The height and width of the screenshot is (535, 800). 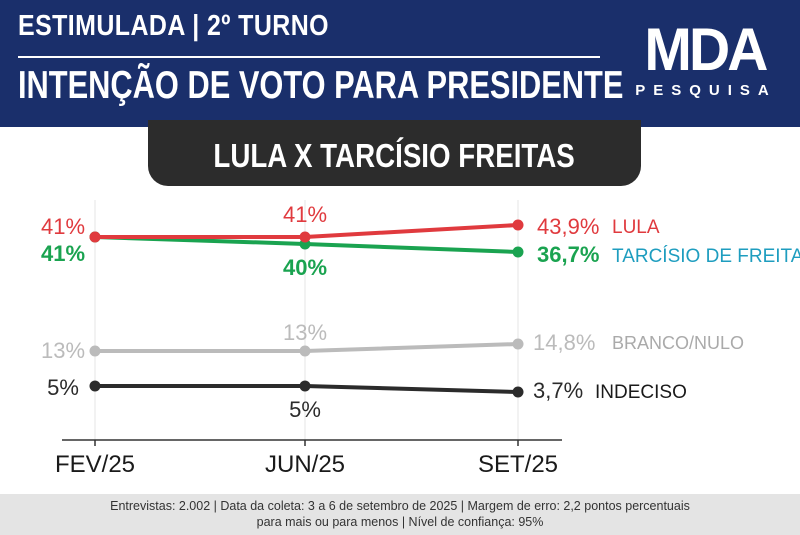 I want to click on data-label-1-2: 36,7%, so click(x=568, y=254).